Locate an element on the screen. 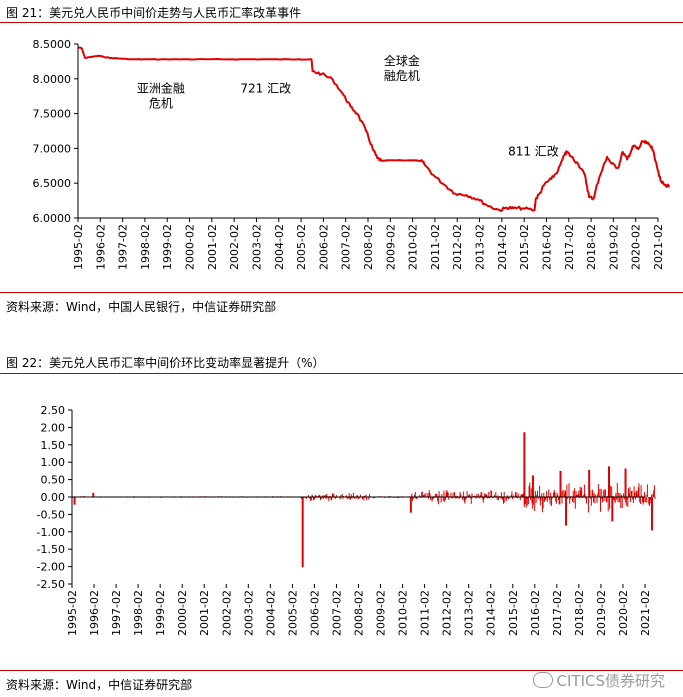 Image resolution: width=683 pixels, height=697 pixels. annotation-text: 危机 is located at coordinates (161, 104).